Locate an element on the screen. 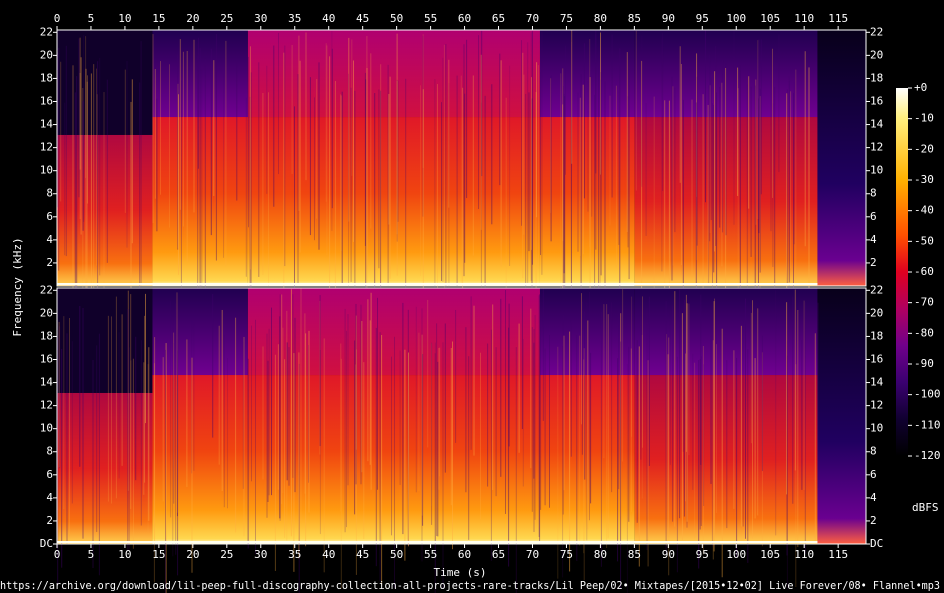 This screenshot has width=944, height=593. x-tick-label: 80 is located at coordinates (600, 18).